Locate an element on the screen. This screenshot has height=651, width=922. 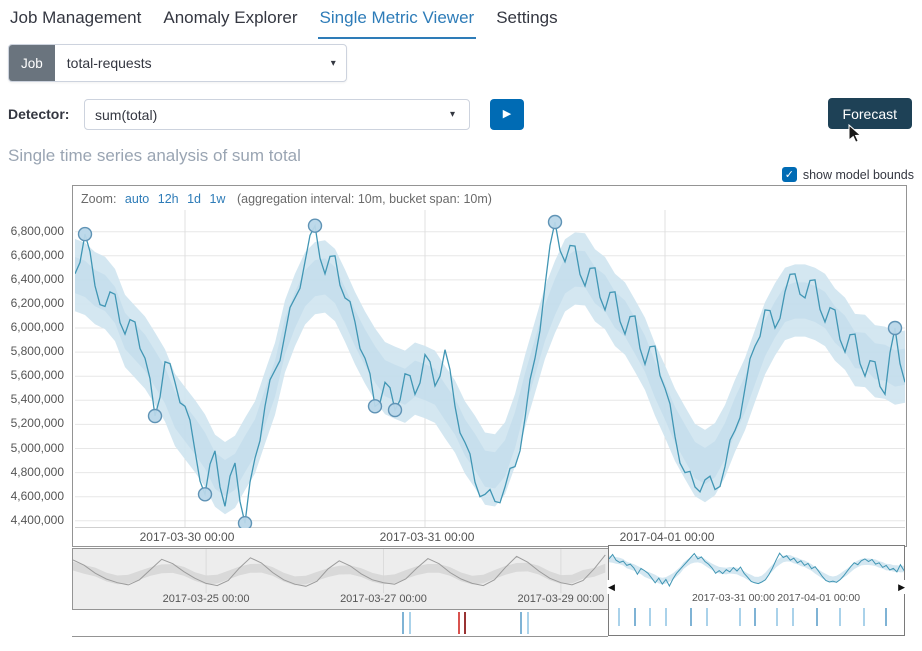
y-axis-label: 6,000,000 is located at coordinates (37, 327).